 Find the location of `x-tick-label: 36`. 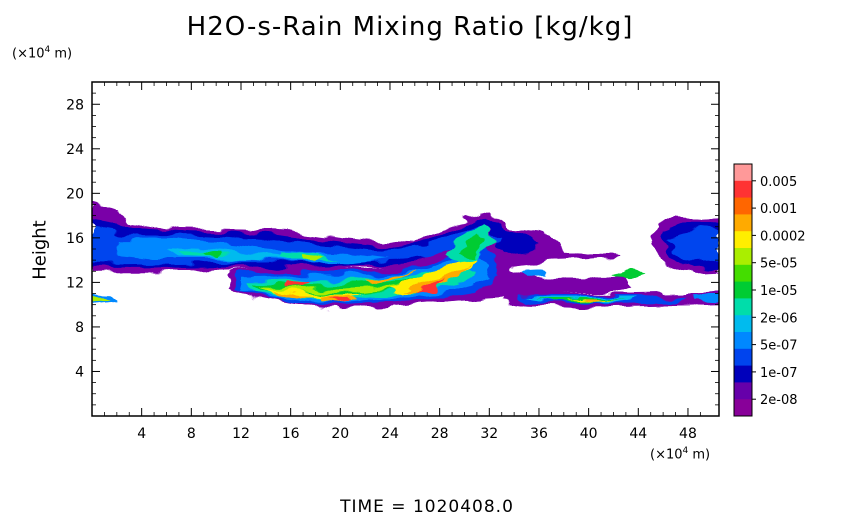

x-tick-label: 36 is located at coordinates (539, 434).